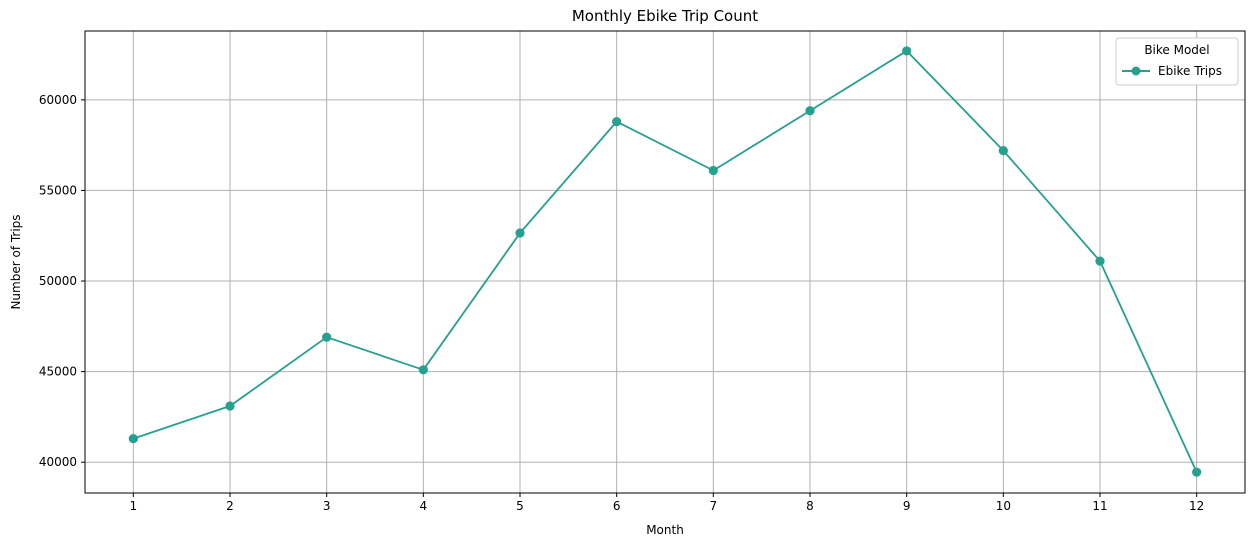 This screenshot has width=1256, height=545. What do you see at coordinates (424, 506) in the screenshot?
I see `x-tick-label: 4` at bounding box center [424, 506].